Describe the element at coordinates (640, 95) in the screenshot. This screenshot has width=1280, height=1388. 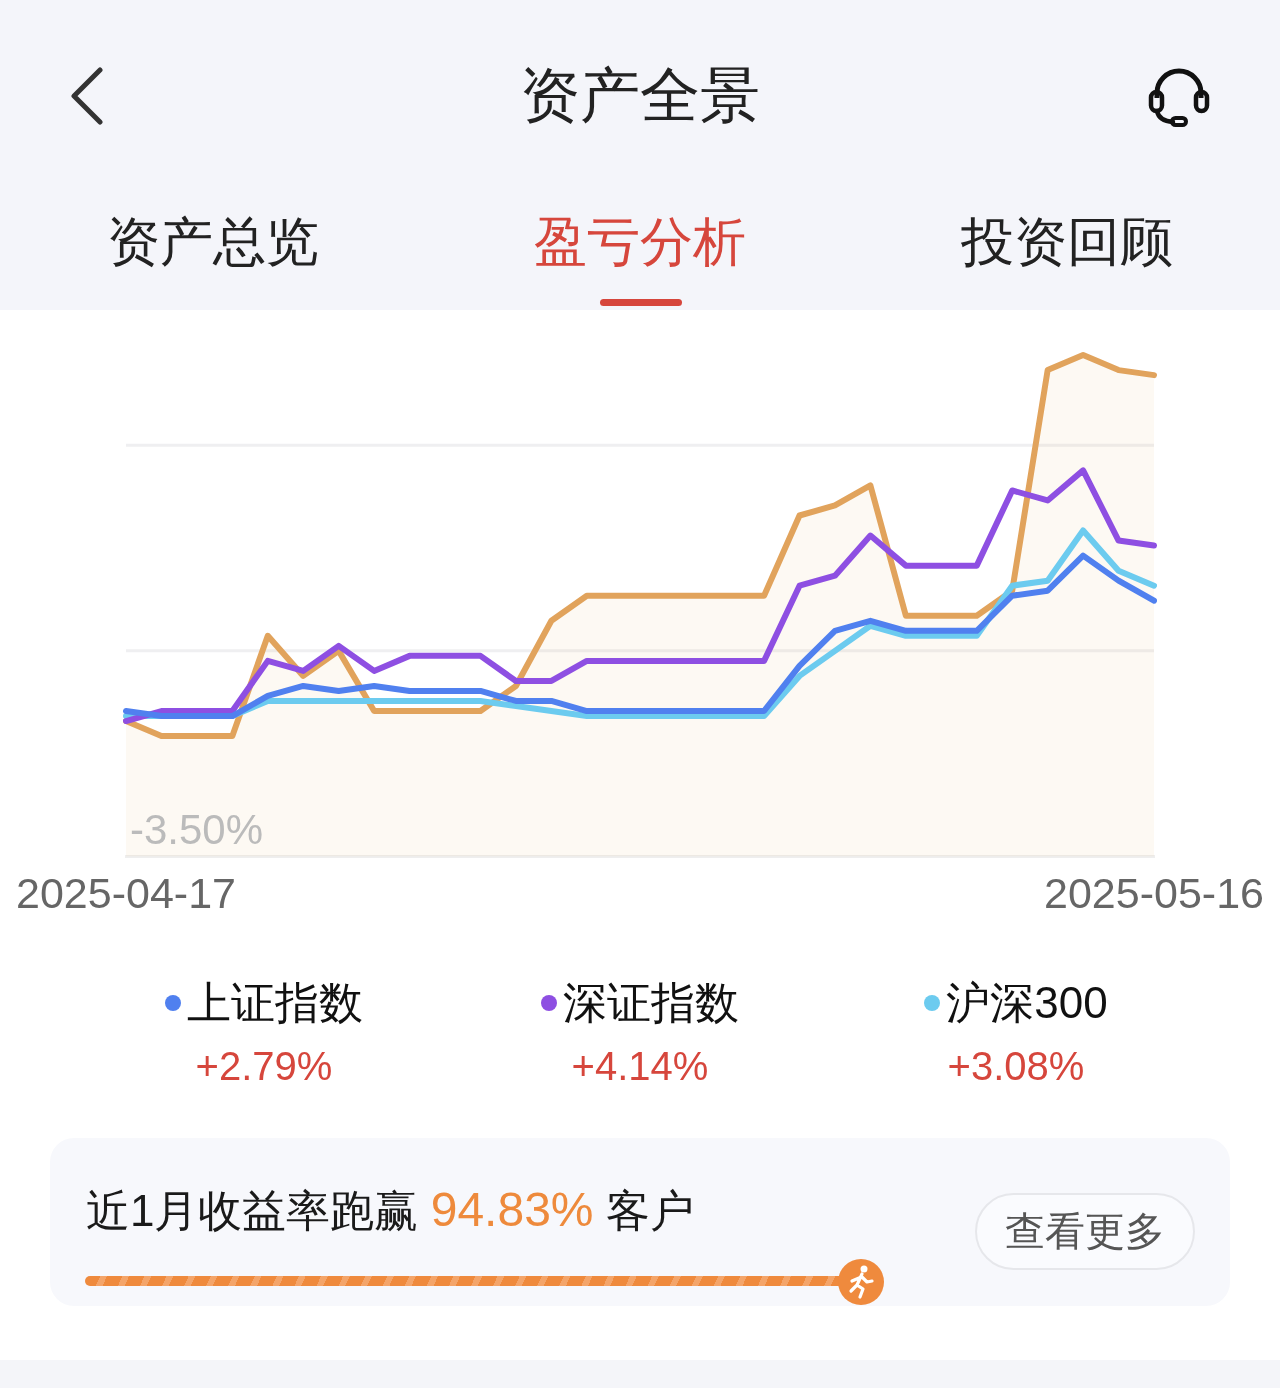
I see `chart-title: 资产全景` at that location.